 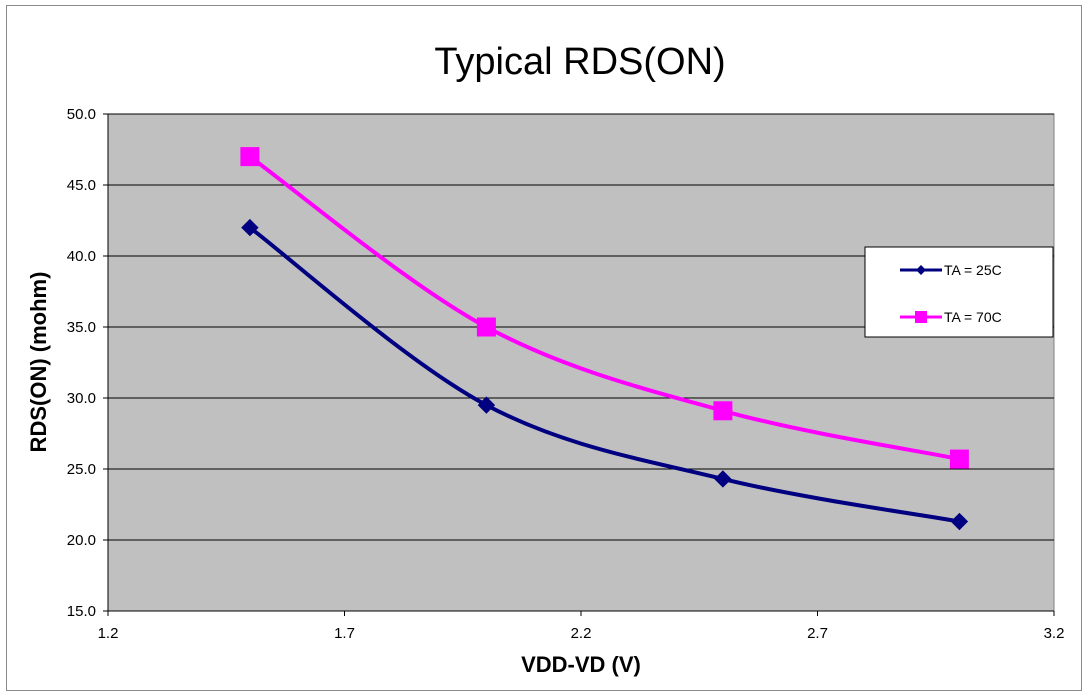 I want to click on x-tick-label: 2.2, so click(x=581, y=633).